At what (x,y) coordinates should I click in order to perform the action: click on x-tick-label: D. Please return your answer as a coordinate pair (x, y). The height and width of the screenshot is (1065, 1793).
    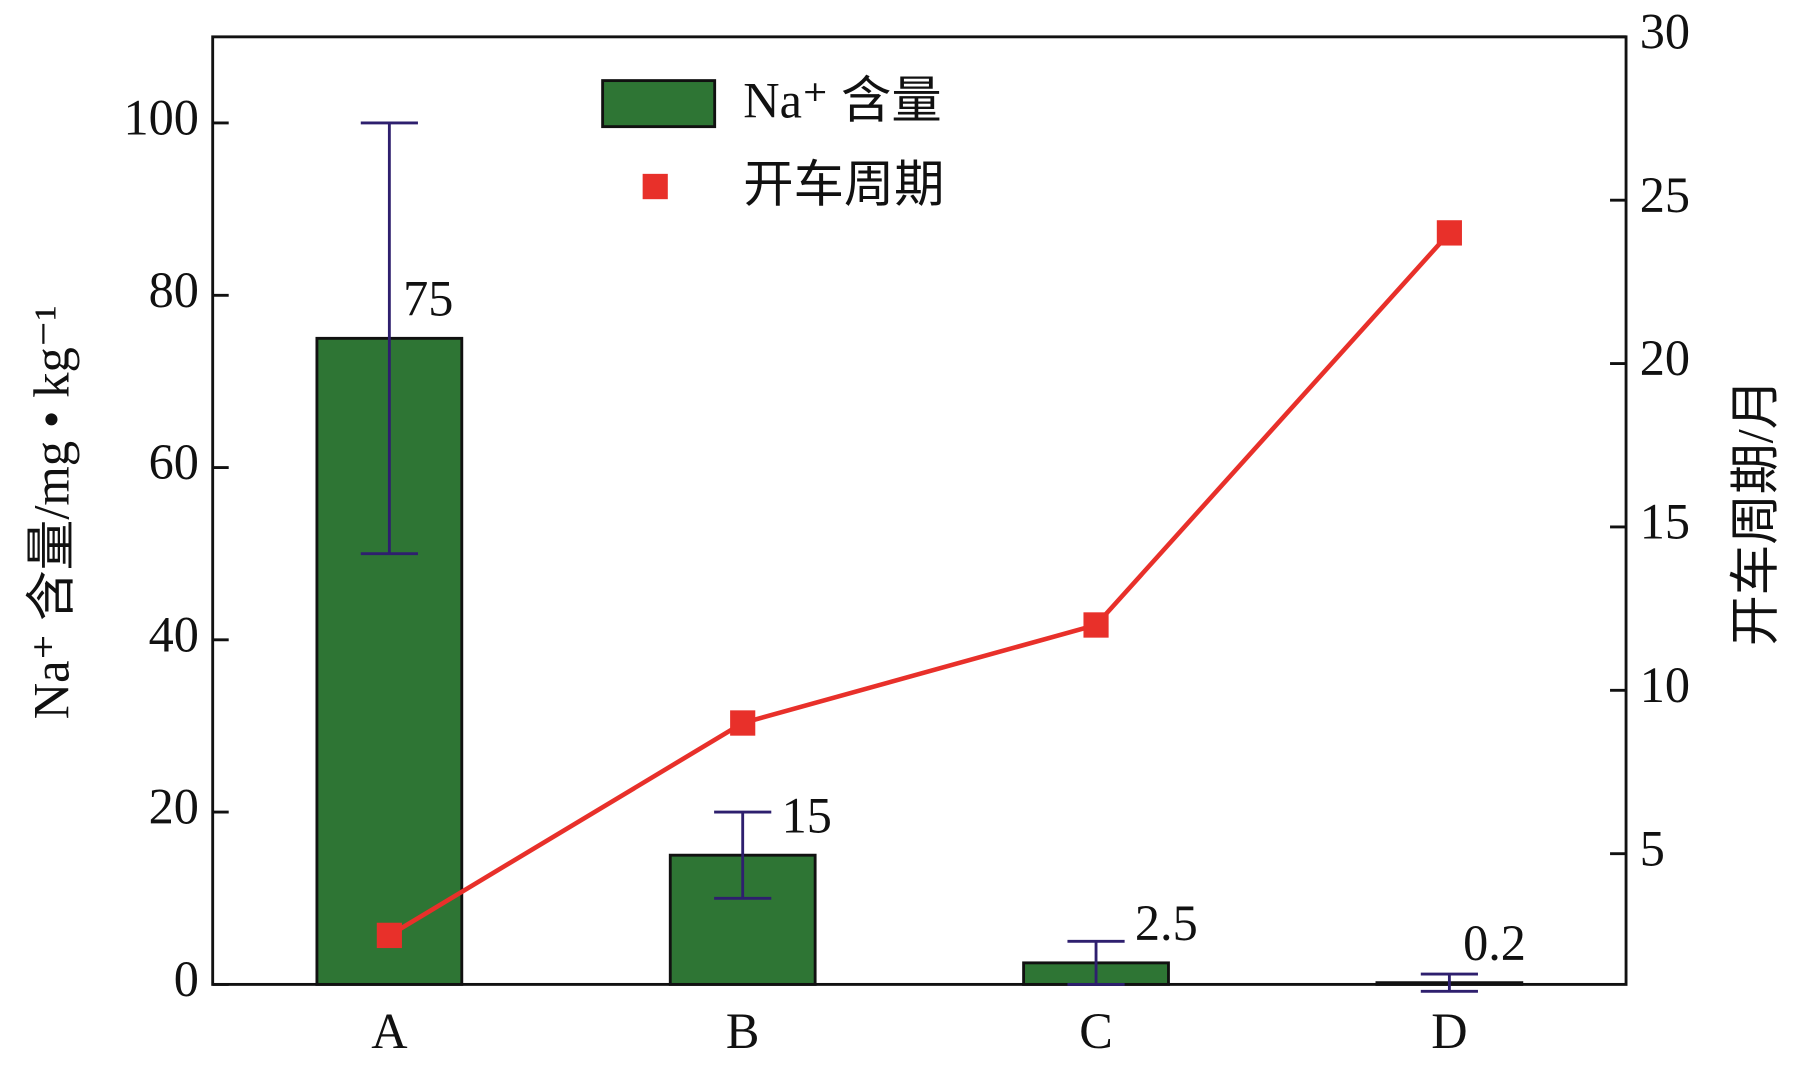
    Looking at the image, I should click on (1449, 1031).